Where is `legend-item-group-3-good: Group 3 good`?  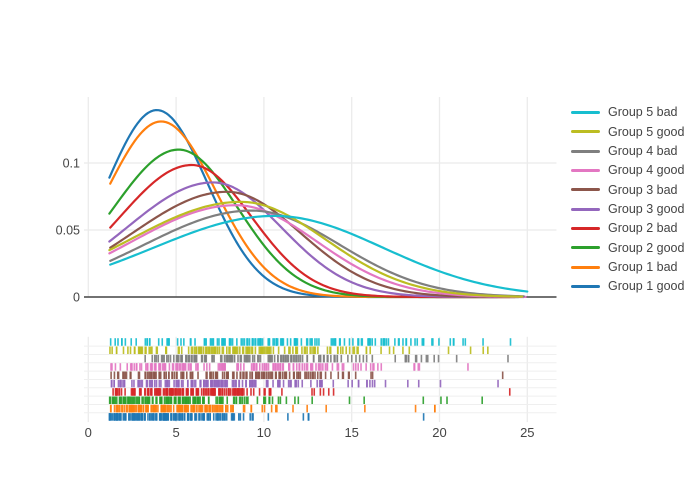
legend-item-group-3-good: Group 3 good is located at coordinates (627, 209).